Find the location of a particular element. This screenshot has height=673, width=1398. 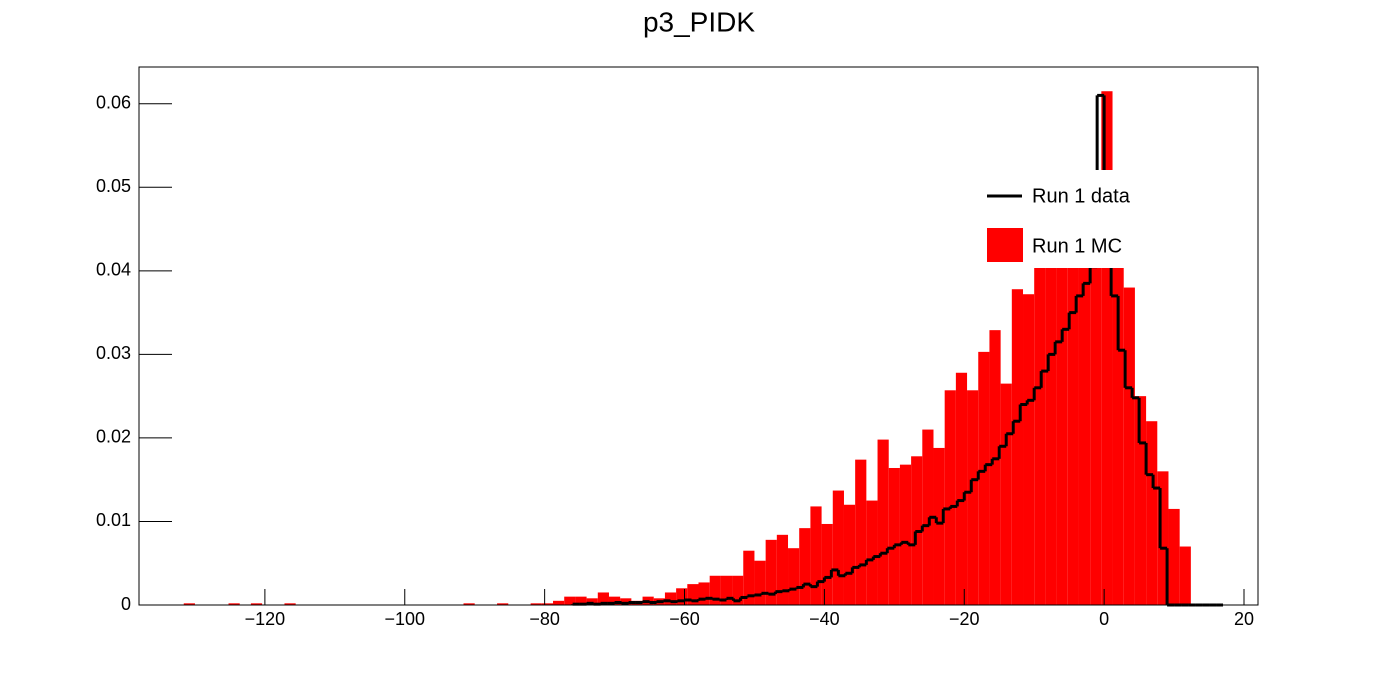

legend-swatch is located at coordinates (1005, 245).